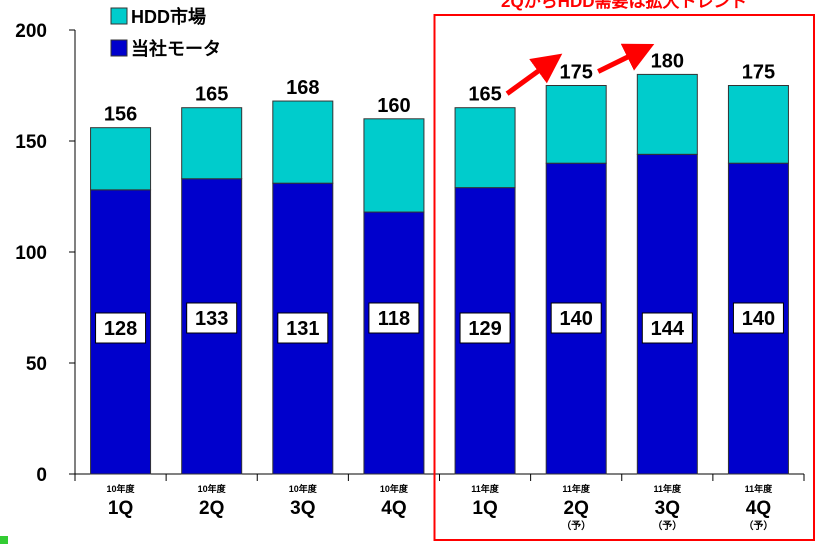  I want to click on bar-motor, so click(394, 343).